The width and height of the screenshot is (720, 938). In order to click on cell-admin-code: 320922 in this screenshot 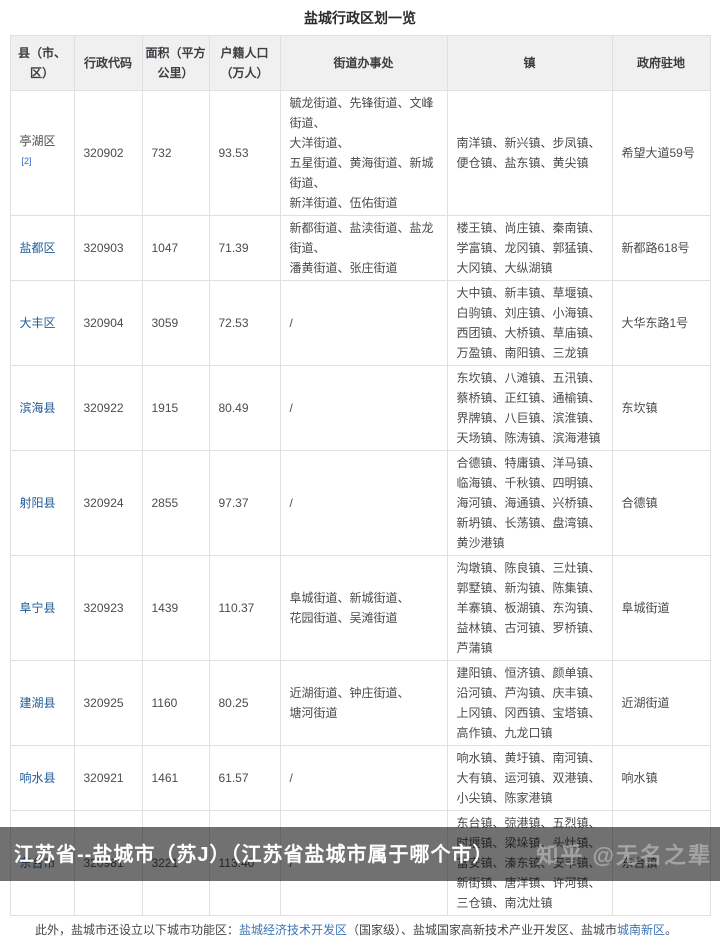, I will do `click(108, 408)`.